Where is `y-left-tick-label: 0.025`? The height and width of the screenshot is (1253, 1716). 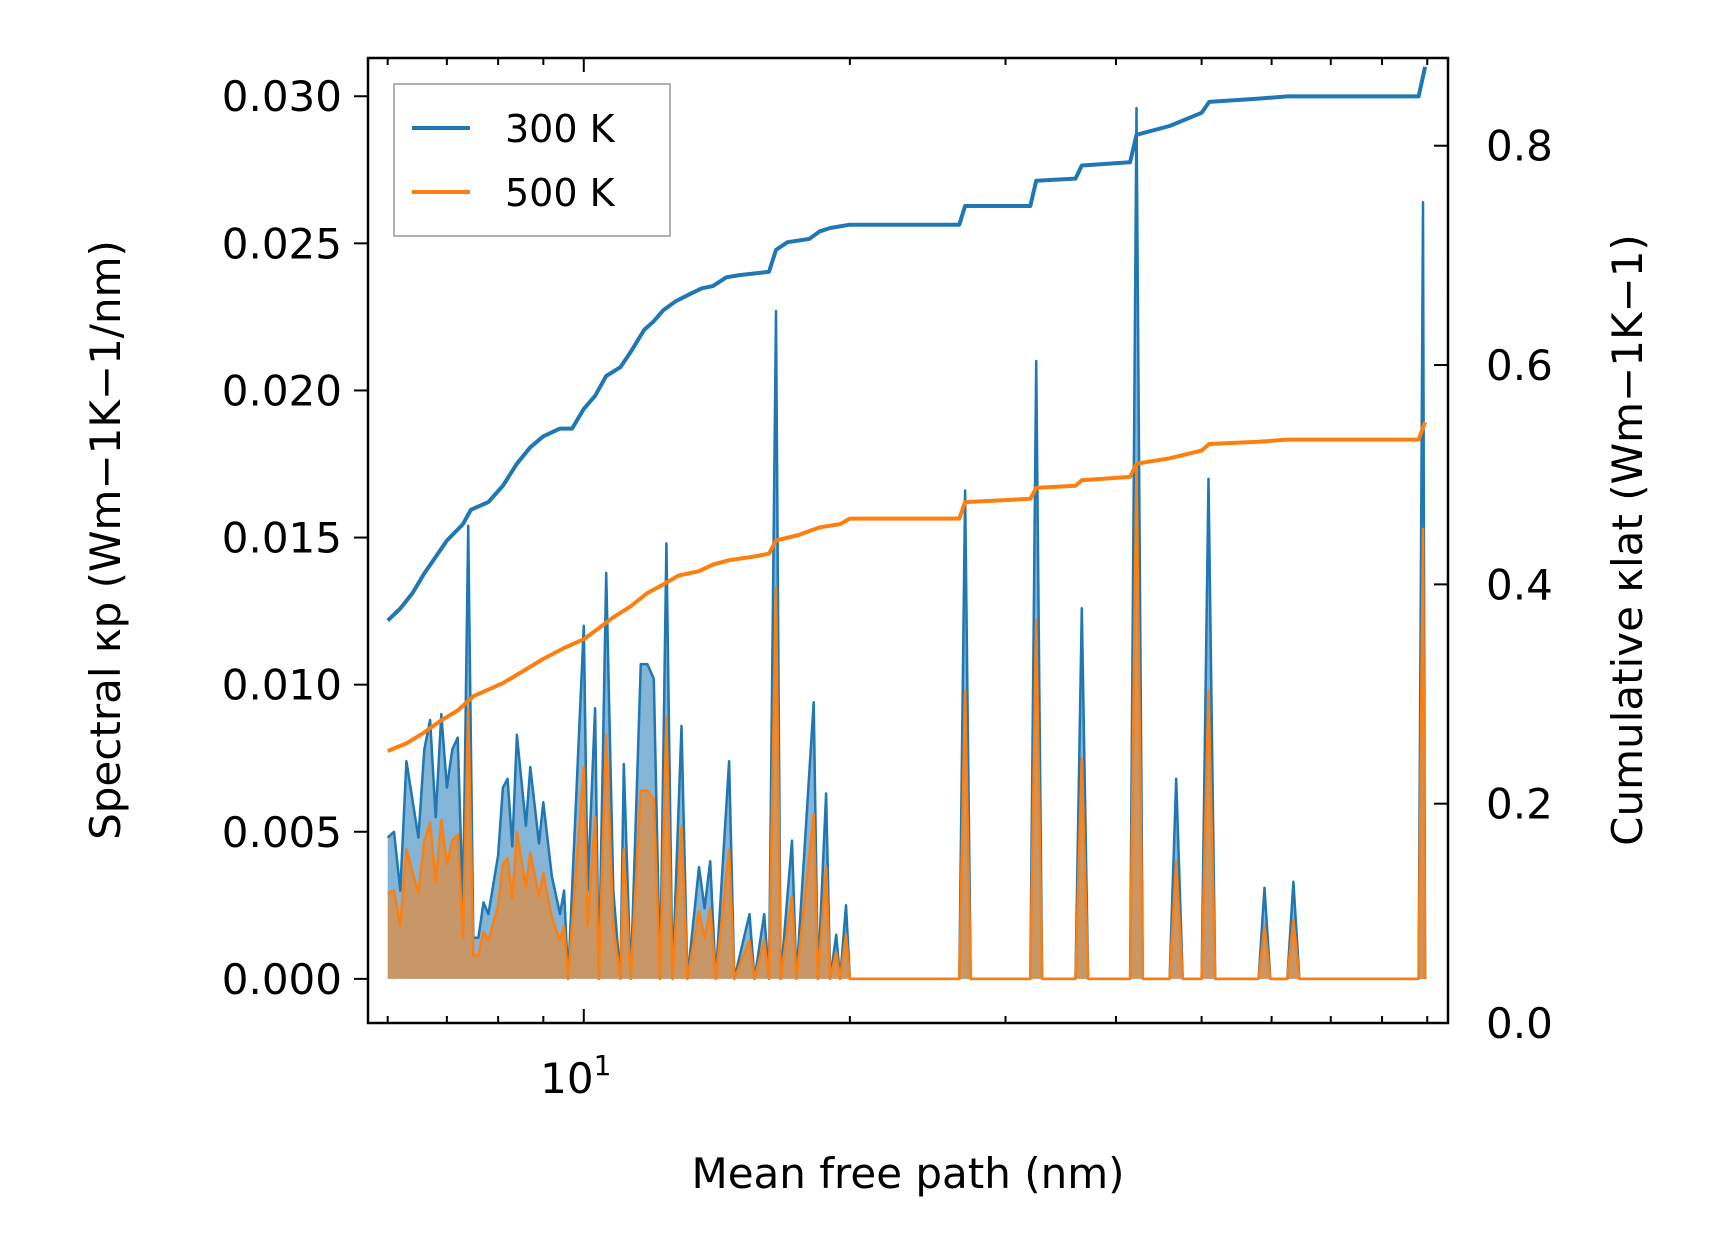
y-left-tick-label: 0.025 is located at coordinates (282, 243).